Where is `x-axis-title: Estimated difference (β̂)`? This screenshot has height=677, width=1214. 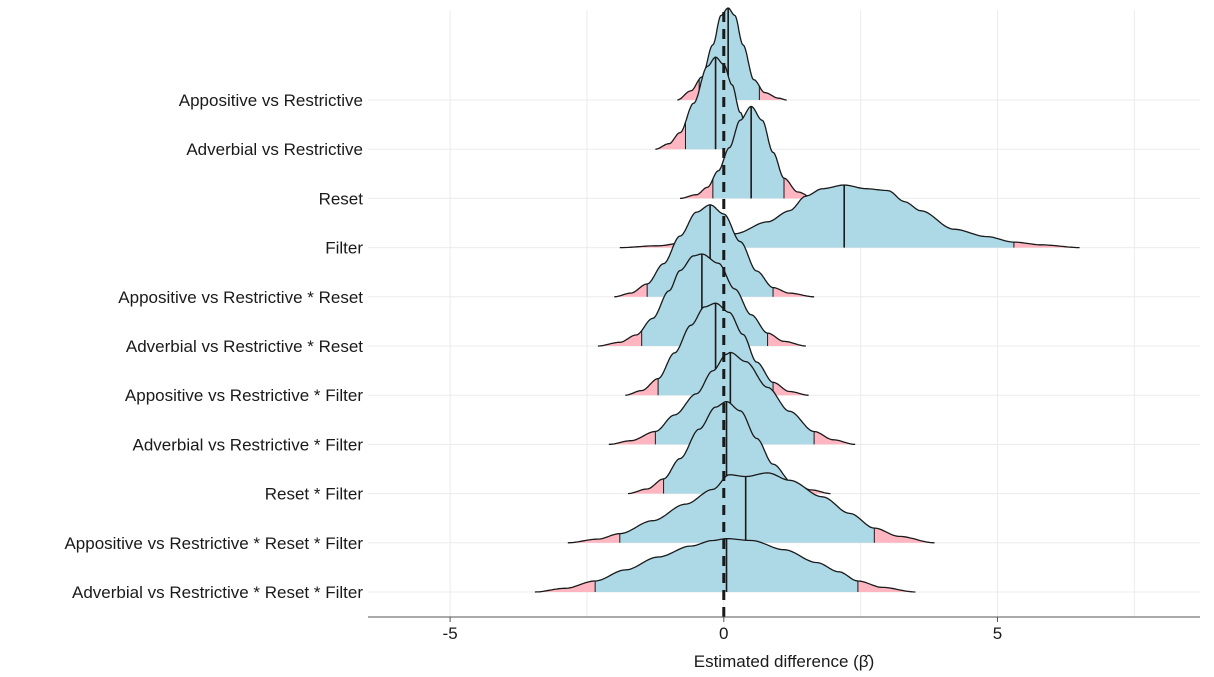 x-axis-title: Estimated difference (β̂) is located at coordinates (784, 661).